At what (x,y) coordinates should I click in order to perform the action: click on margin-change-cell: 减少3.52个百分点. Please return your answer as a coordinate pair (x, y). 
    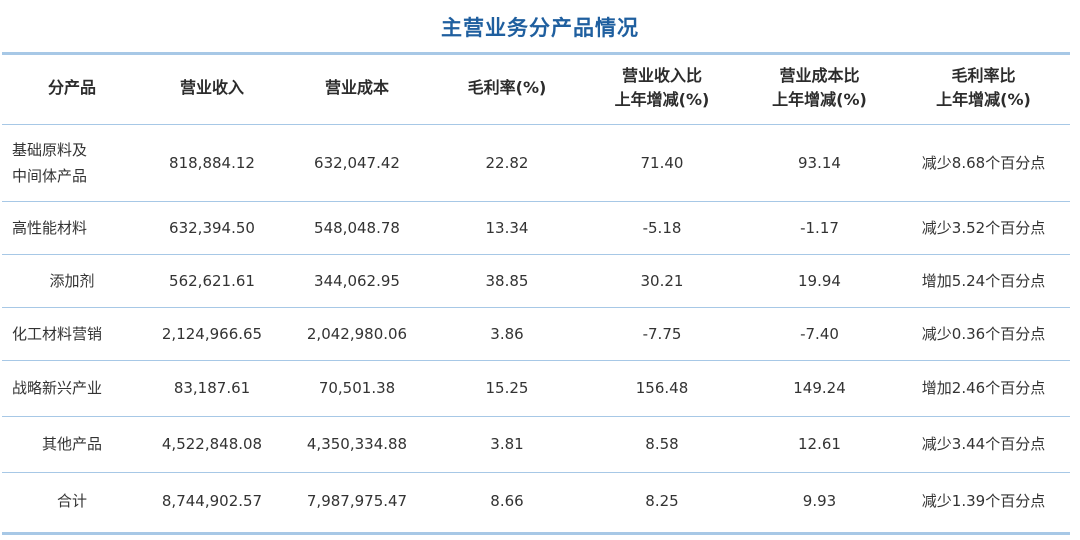
    Looking at the image, I should click on (983, 227).